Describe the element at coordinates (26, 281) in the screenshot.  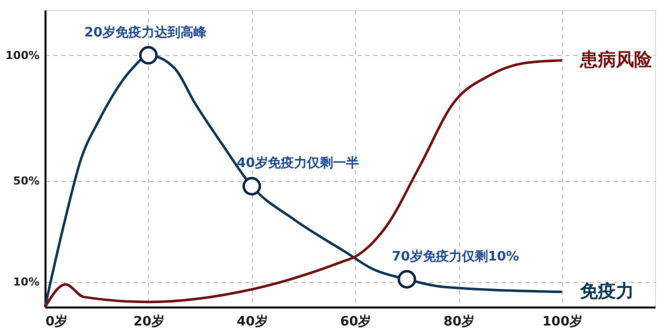
I see `y-tick-label: 10%` at that location.